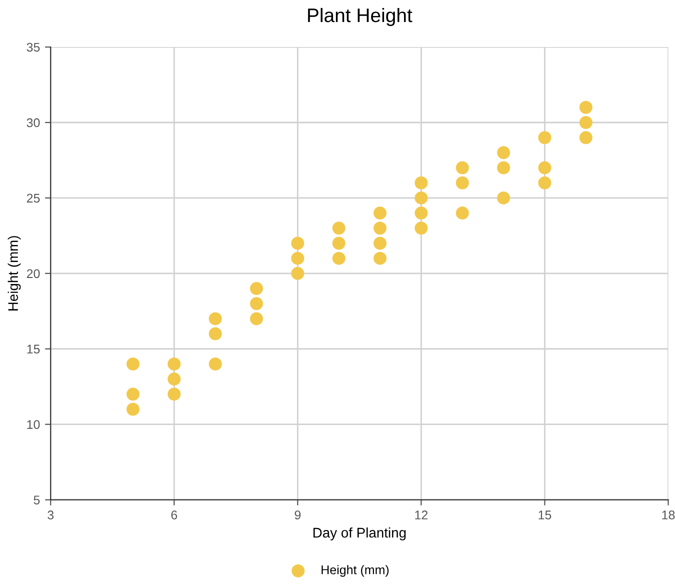 The image size is (675, 588). Describe the element at coordinates (14, 273) in the screenshot. I see `y-axis-title: Height (mm)` at that location.